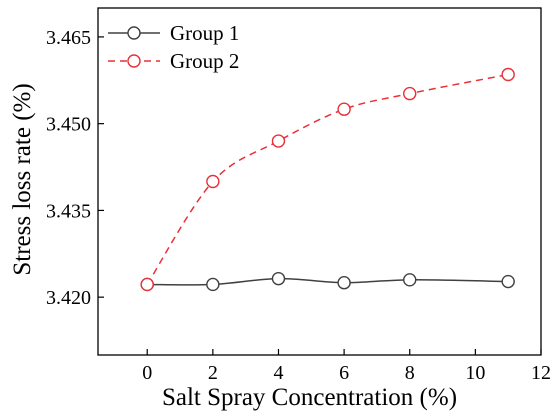  What do you see at coordinates (204, 61) in the screenshot?
I see `legend-label-group-2: Group 2` at bounding box center [204, 61].